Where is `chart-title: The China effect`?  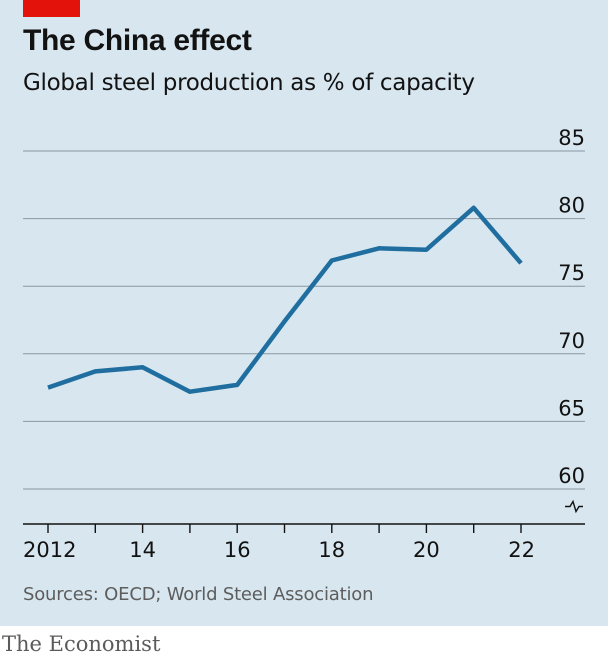 chart-title: The China effect is located at coordinates (137, 40).